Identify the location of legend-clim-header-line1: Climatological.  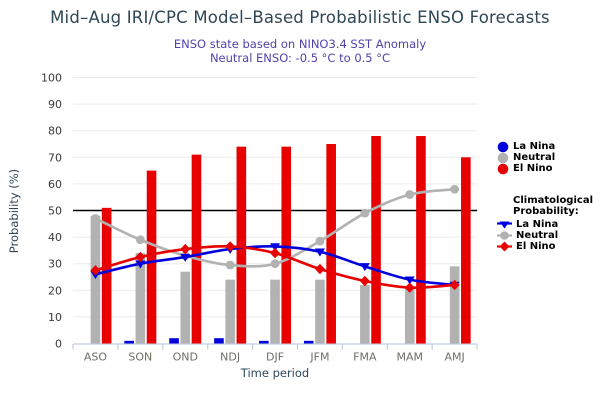
(553, 200).